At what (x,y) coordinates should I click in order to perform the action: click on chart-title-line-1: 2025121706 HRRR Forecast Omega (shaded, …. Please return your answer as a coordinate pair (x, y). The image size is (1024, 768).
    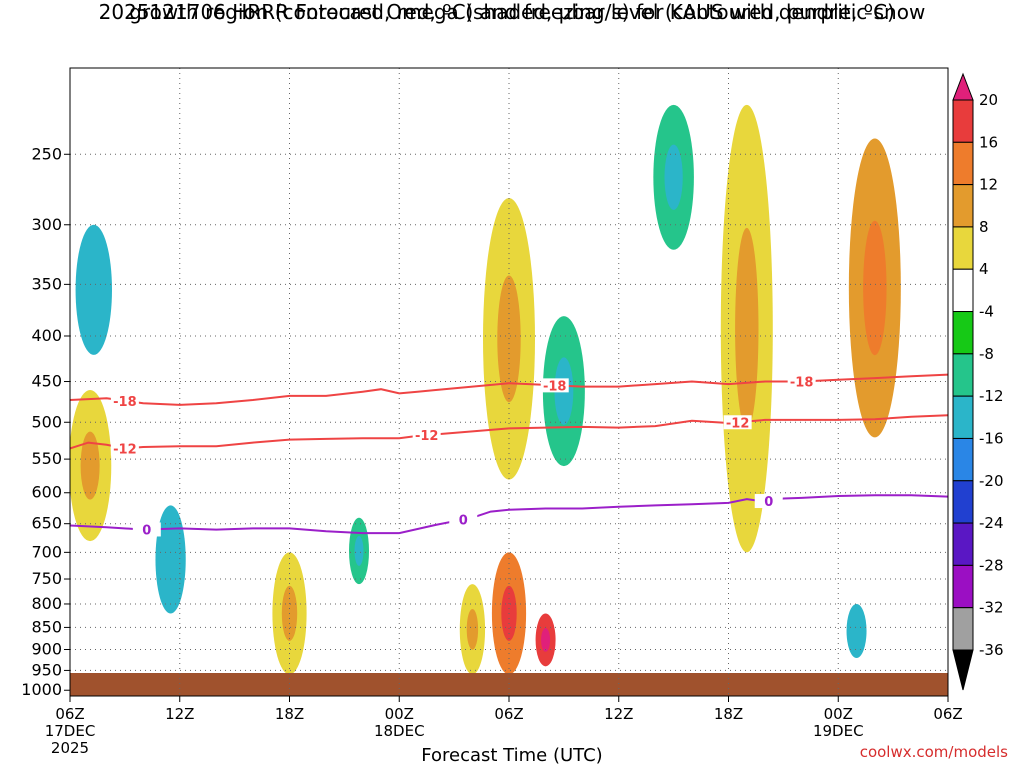
    Looking at the image, I should click on (512, 12).